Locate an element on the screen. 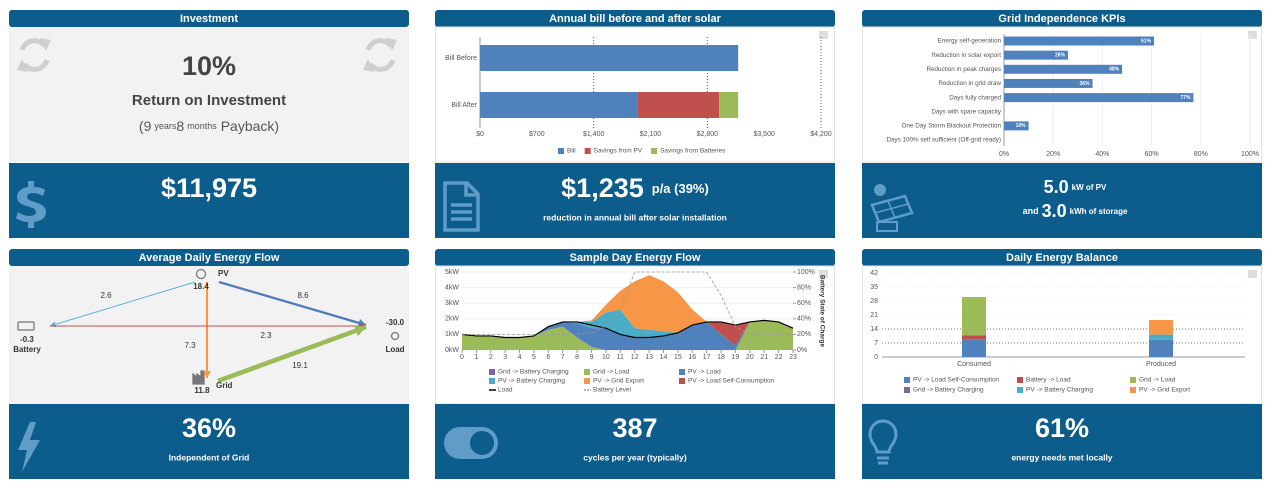 The width and height of the screenshot is (1275, 489). card-title: Annual bill before and after solar is located at coordinates (635, 19).